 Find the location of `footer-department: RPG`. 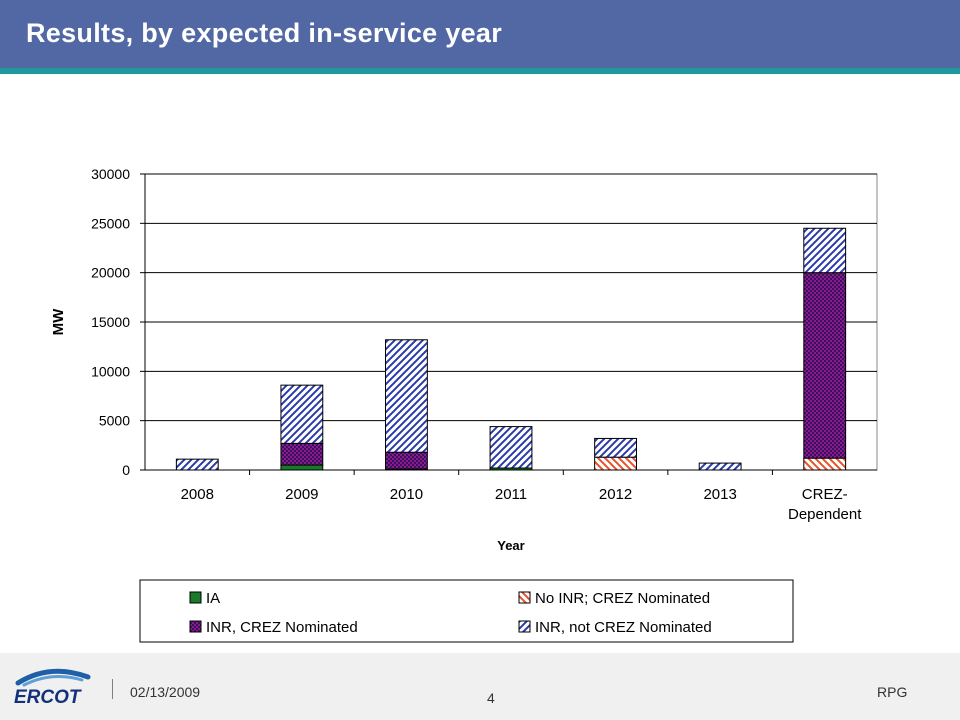

footer-department: RPG is located at coordinates (892, 692).